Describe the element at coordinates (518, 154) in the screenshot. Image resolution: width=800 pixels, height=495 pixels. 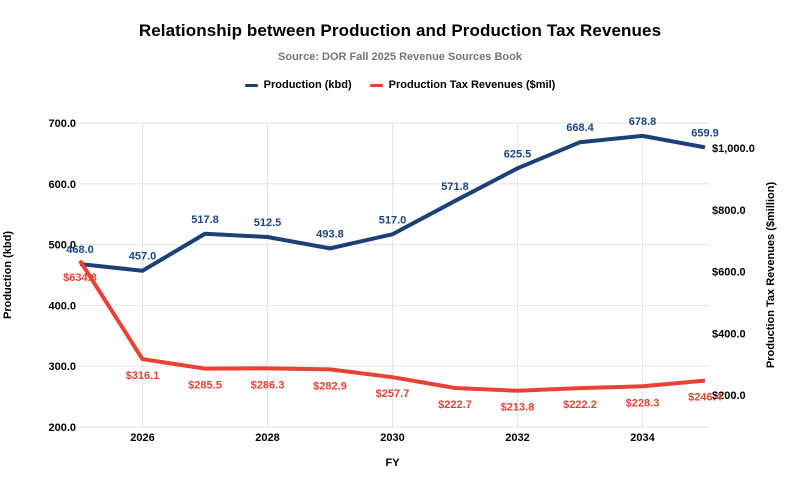
I see `production-data-label: 625.5` at that location.